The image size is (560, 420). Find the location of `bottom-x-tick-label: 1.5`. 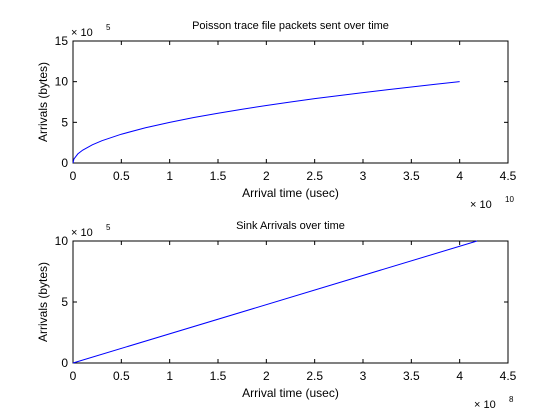

bottom-x-tick-label: 1.5 is located at coordinates (218, 376).